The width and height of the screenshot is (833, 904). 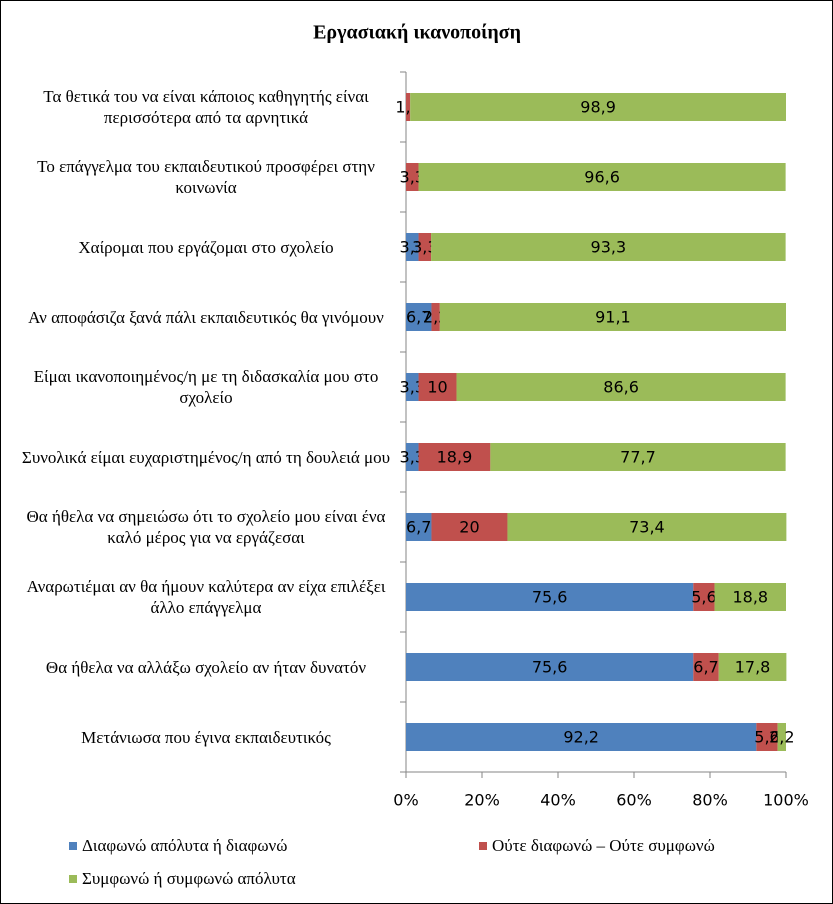 What do you see at coordinates (482, 800) in the screenshot?
I see `x-tick-label: 20%` at bounding box center [482, 800].